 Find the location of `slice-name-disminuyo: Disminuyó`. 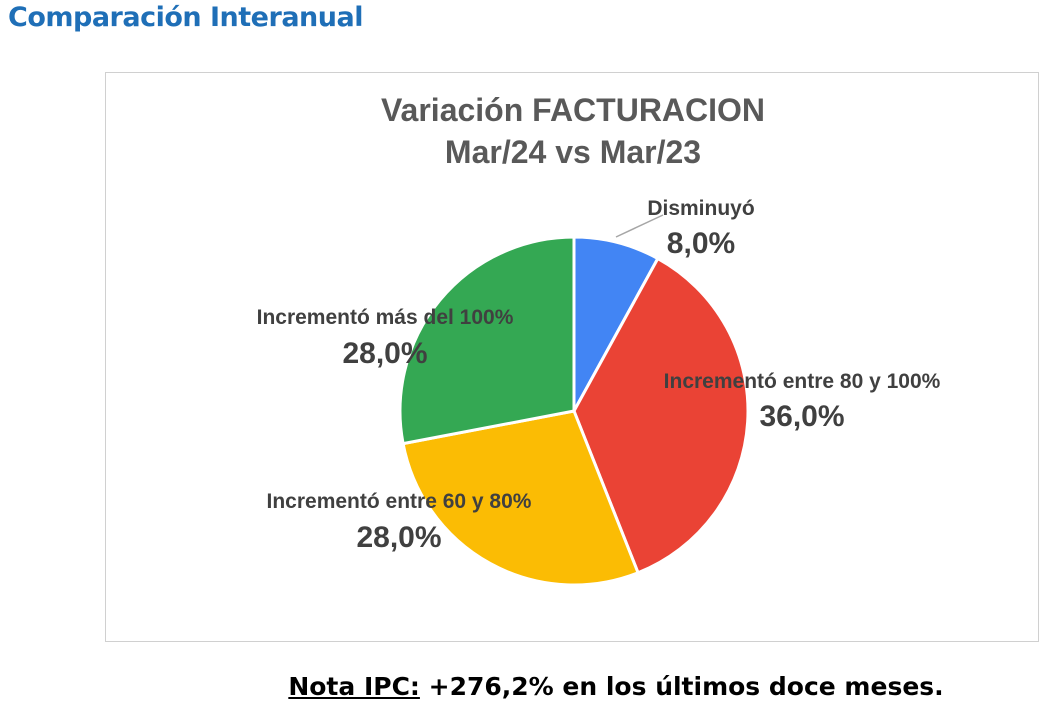

slice-name-disminuyo: Disminuyó is located at coordinates (700, 208).